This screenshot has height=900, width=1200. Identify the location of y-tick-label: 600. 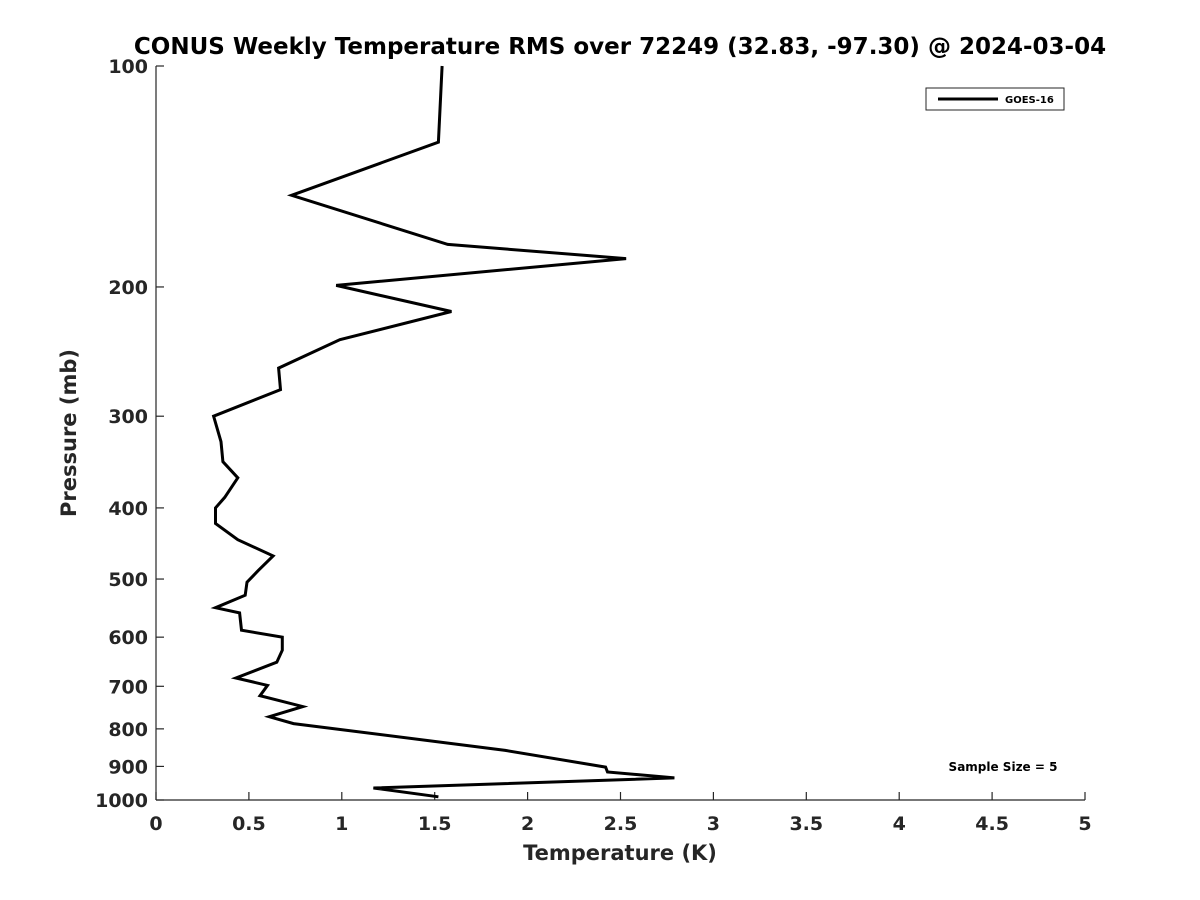
(128, 638).